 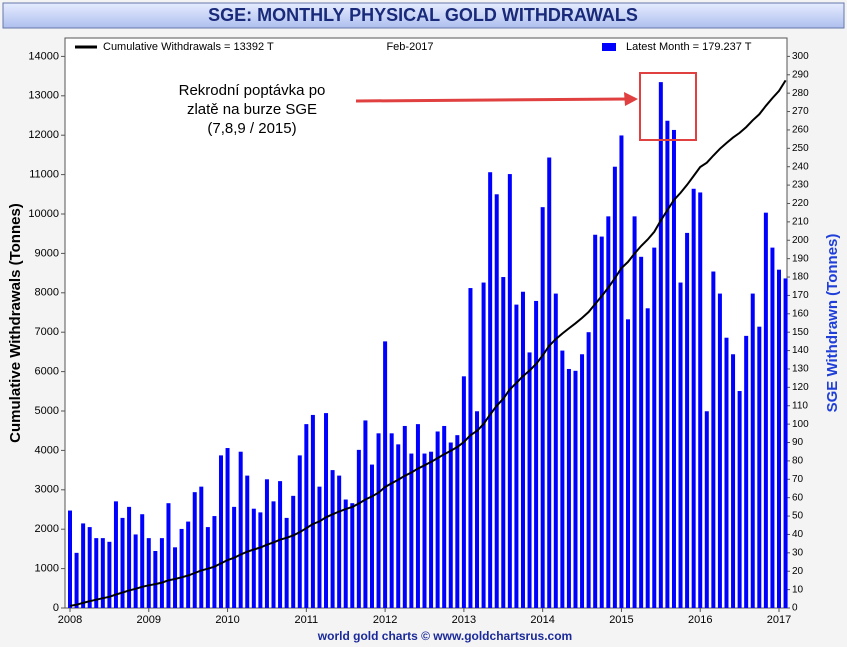 I want to click on y2-tick-label: 230, so click(x=800, y=185).